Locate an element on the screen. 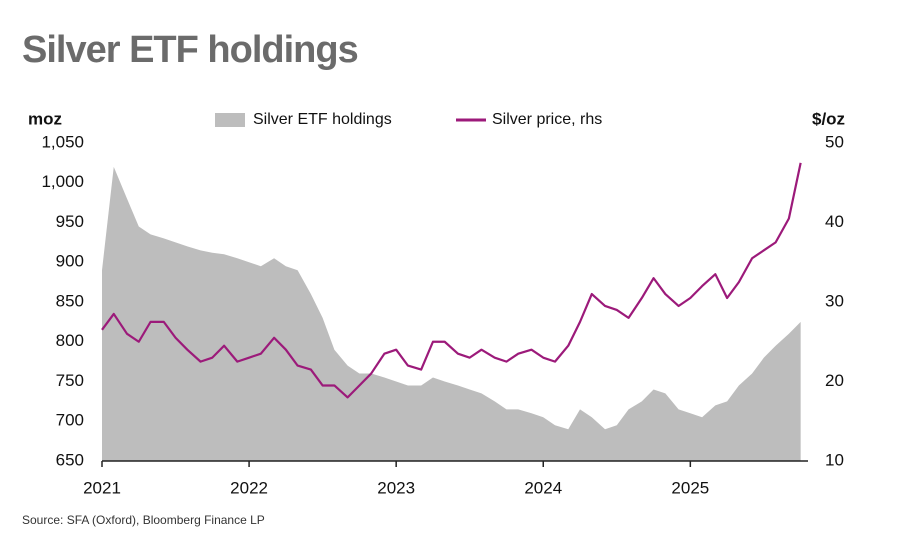  y-tick-label: 750 is located at coordinates (70, 380).